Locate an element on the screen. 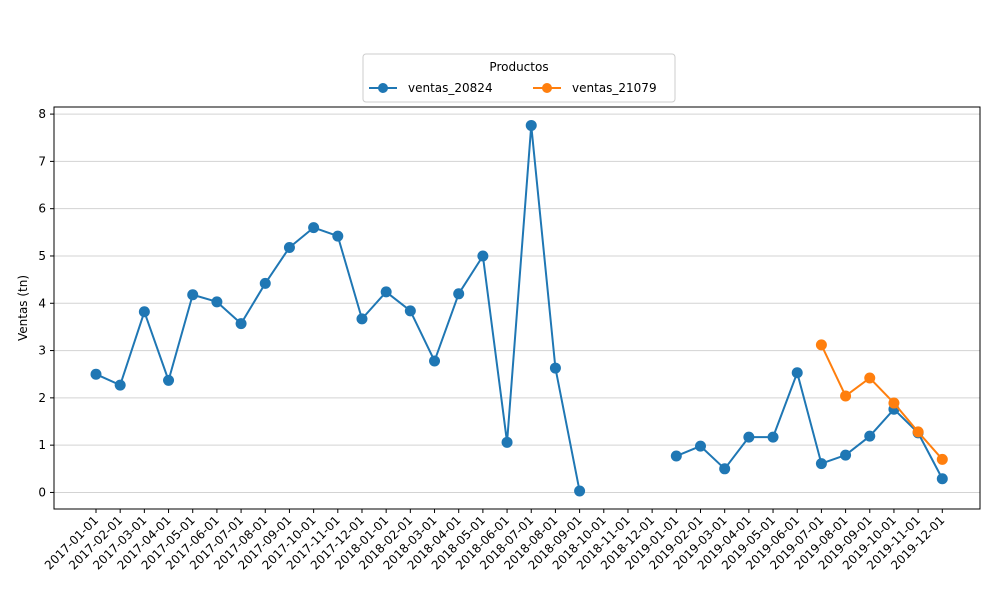  y-tick-label: 2 is located at coordinates (42, 398).